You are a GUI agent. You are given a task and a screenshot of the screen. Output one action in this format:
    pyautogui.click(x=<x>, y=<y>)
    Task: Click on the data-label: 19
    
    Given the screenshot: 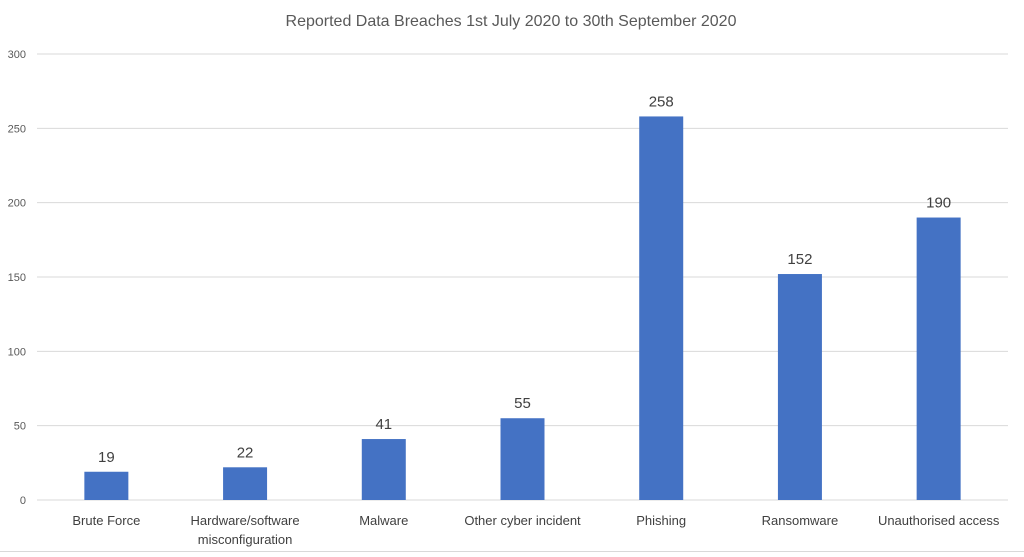 What is the action you would take?
    pyautogui.click(x=106, y=457)
    